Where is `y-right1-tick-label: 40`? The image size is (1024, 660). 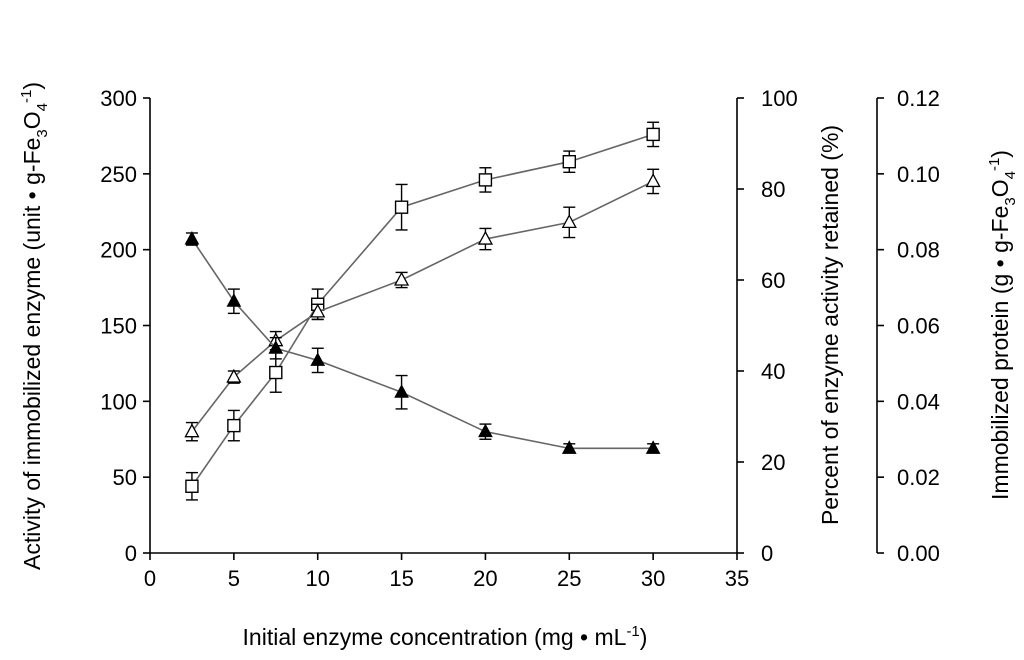
y-right1-tick-label: 40 is located at coordinates (773, 371).